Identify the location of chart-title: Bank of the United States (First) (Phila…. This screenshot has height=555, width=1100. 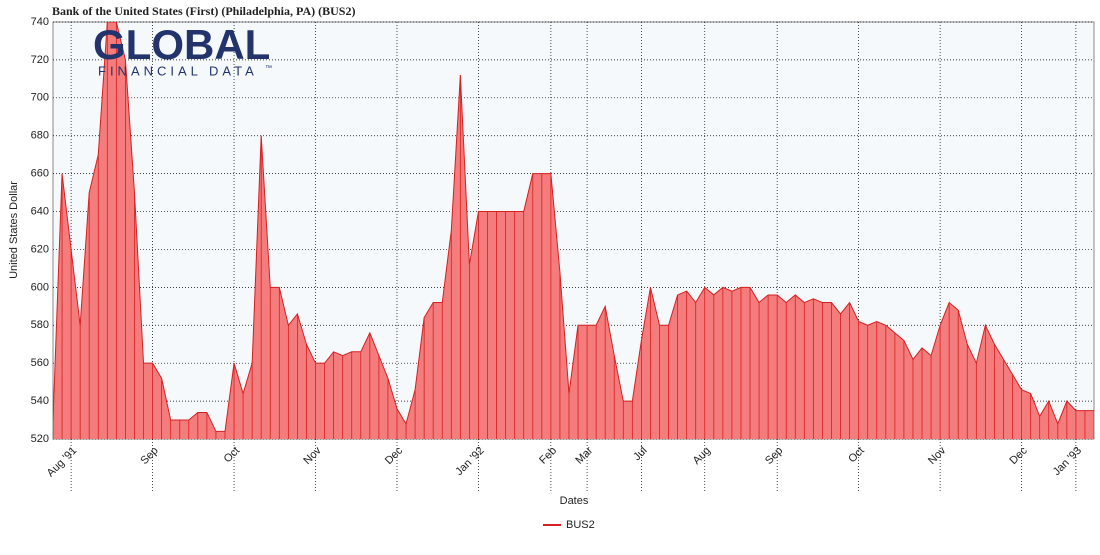
(203, 11).